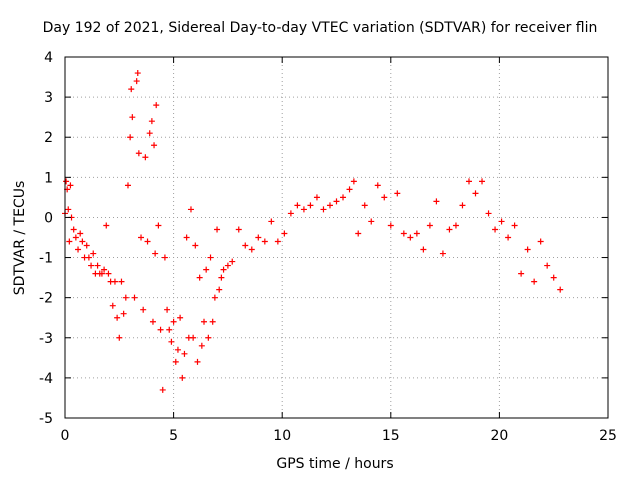  What do you see at coordinates (46, 299) in the screenshot?
I see `y-tick-label: -2` at bounding box center [46, 299].